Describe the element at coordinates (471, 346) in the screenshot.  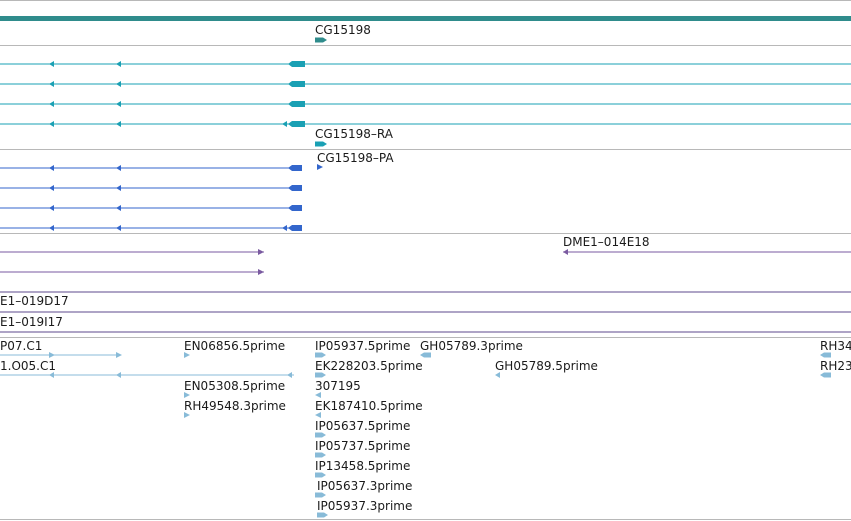
I see `est-label: GH05789.3prime` at that location.